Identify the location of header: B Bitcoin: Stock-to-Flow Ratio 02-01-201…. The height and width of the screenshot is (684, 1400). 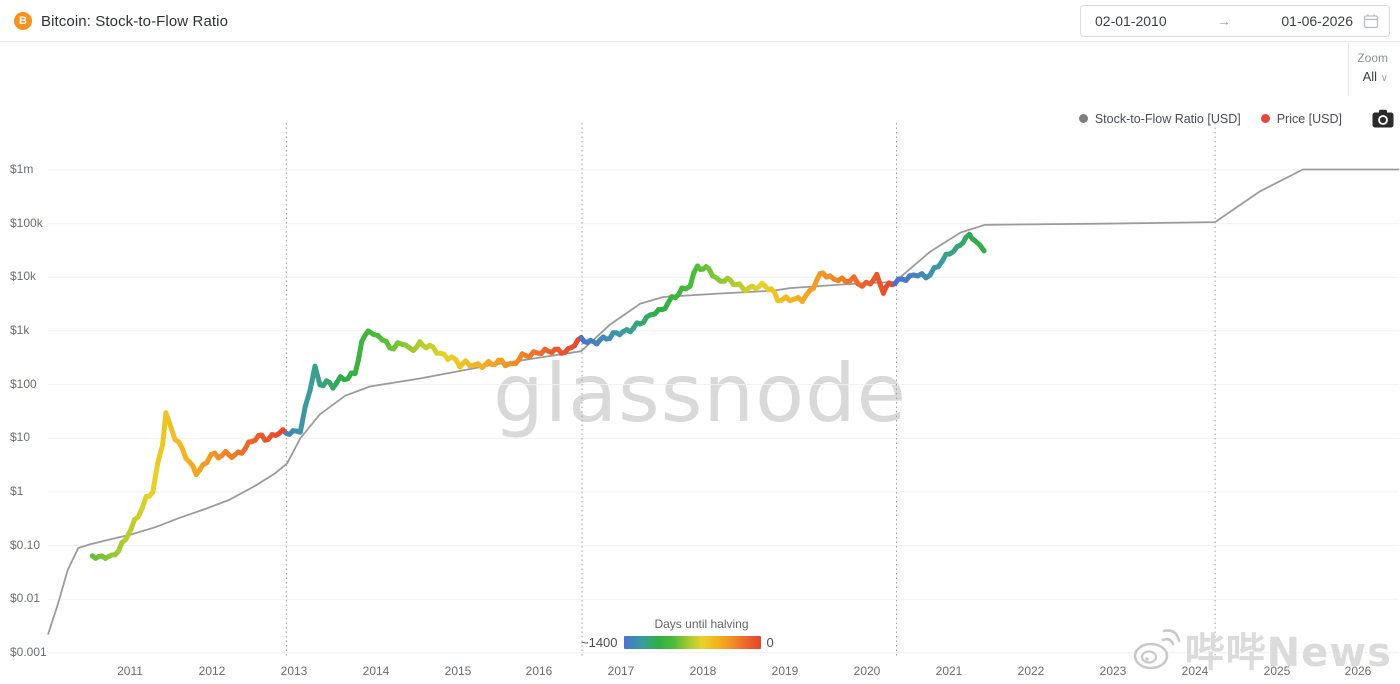
(700, 21).